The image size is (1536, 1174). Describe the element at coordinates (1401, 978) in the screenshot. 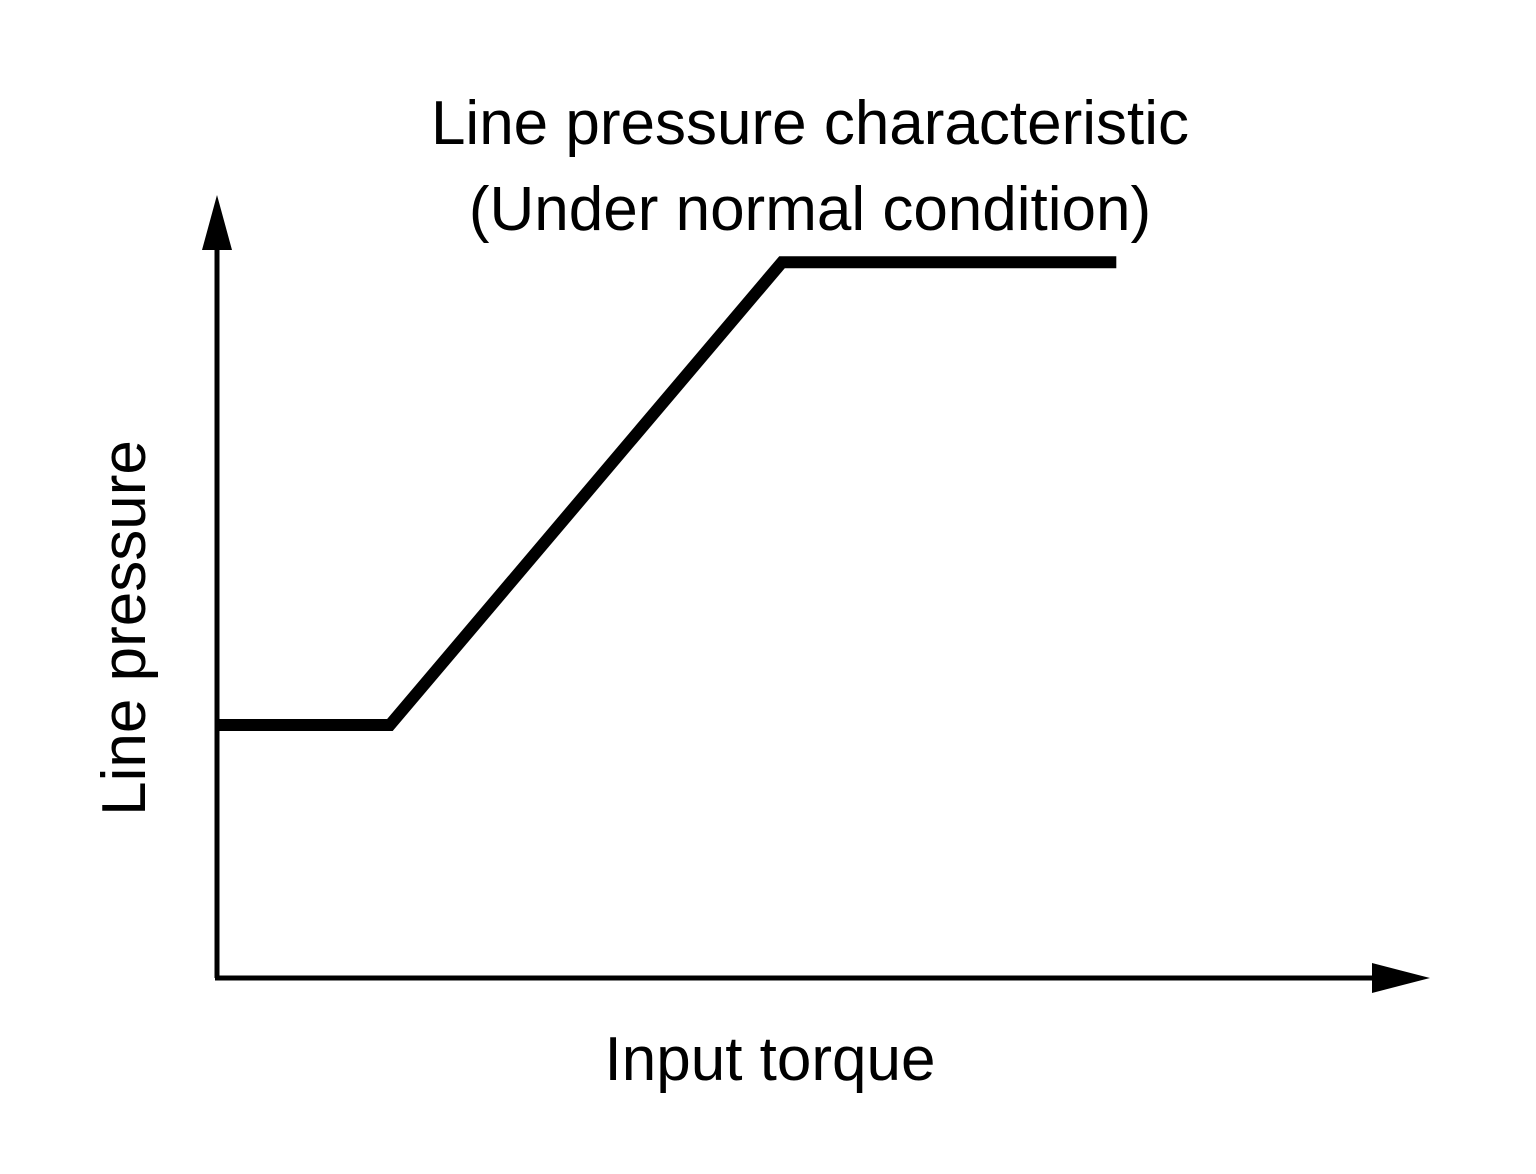

I see `x-axis-arrow-icon` at that location.